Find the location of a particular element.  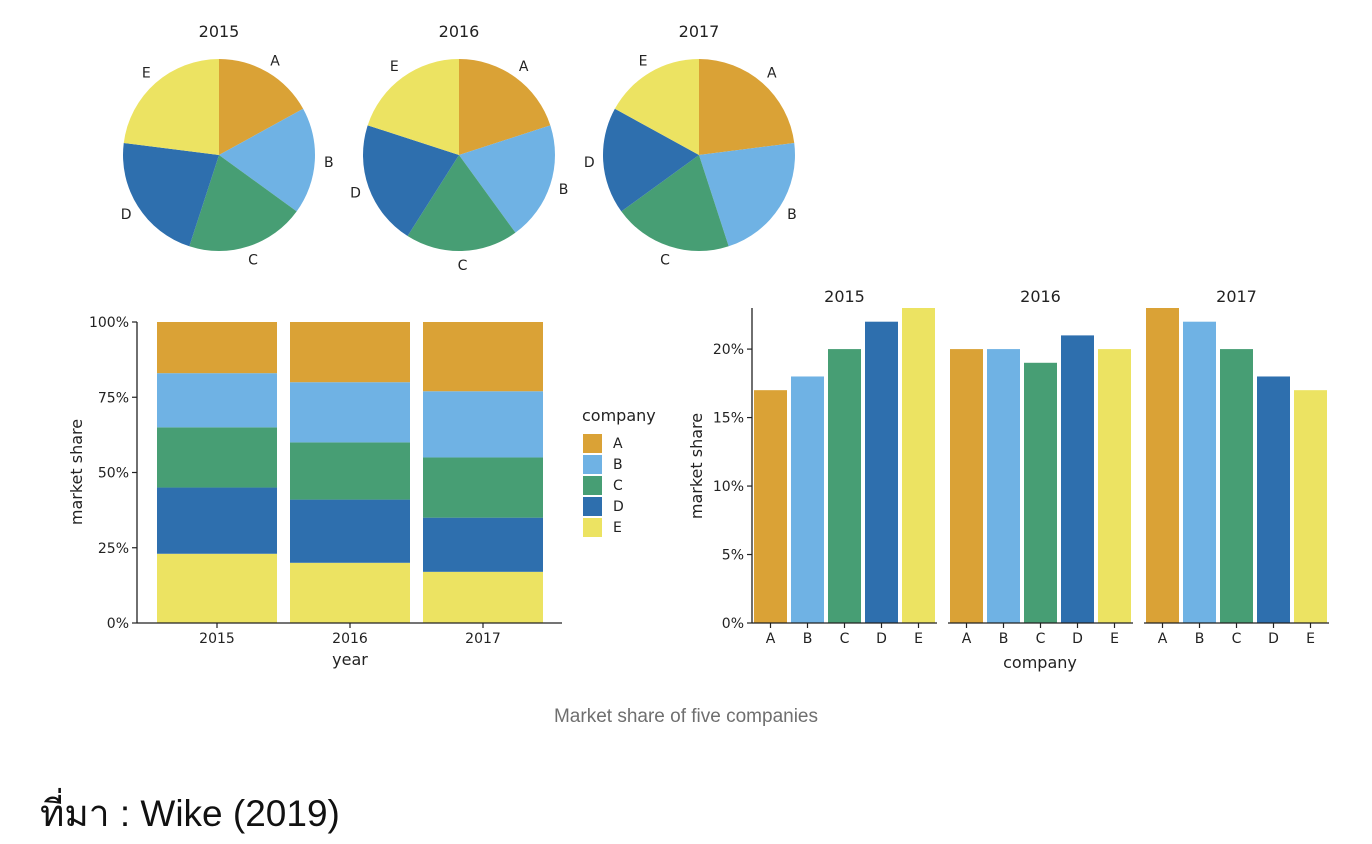

bar-2015-C is located at coordinates (844, 486).